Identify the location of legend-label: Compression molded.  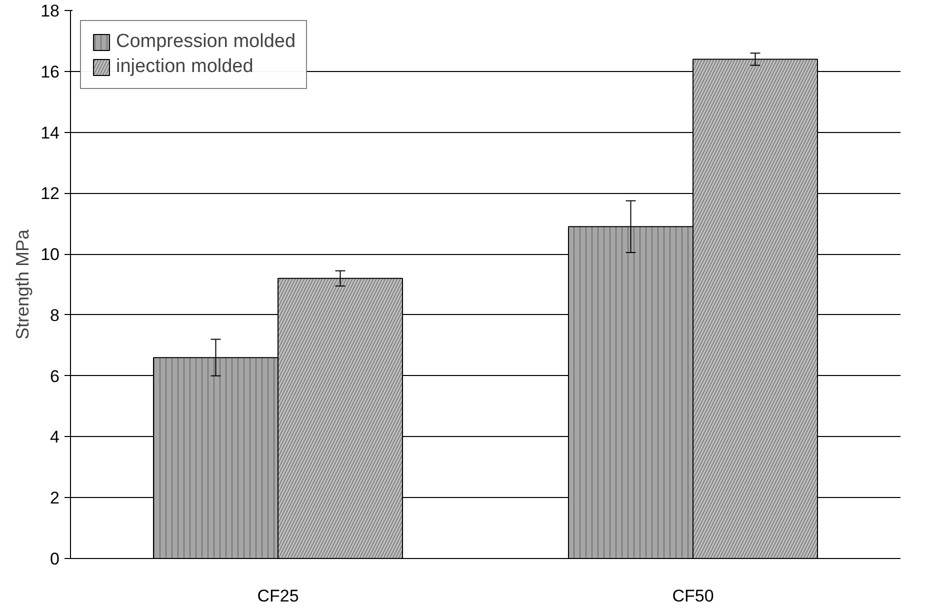
(206, 42).